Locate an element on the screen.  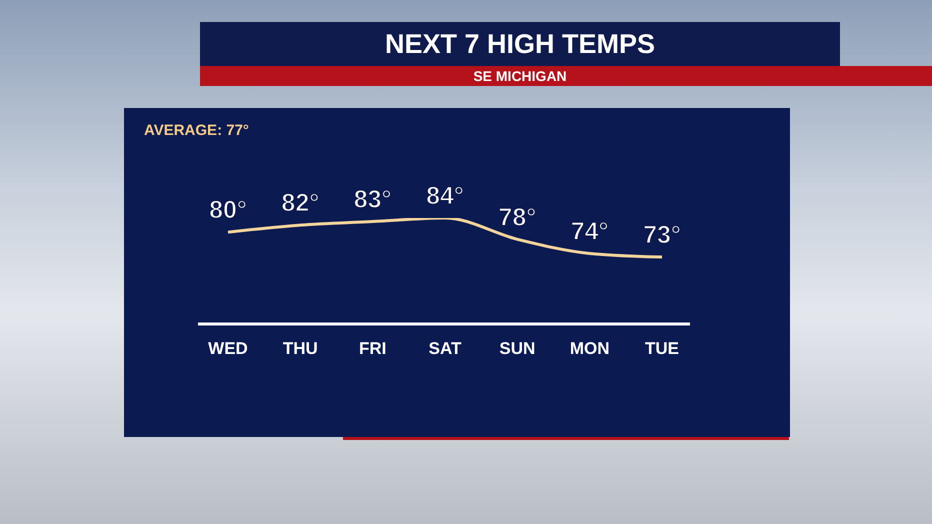
x-tick-label: MON is located at coordinates (590, 348).